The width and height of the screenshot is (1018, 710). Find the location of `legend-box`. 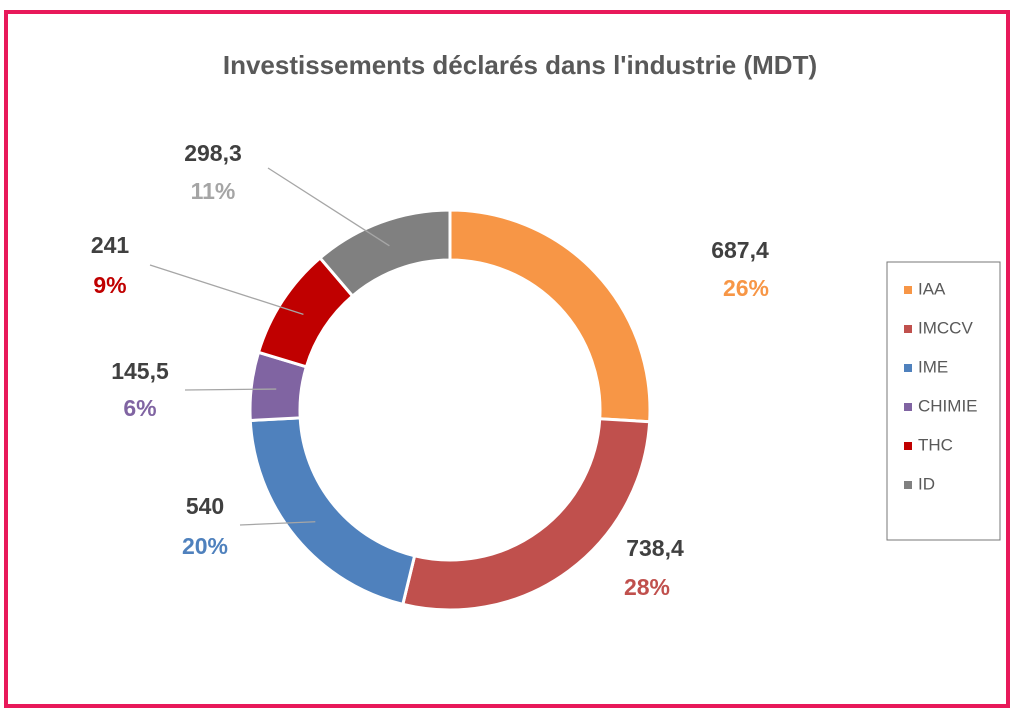

legend-box is located at coordinates (943, 401).